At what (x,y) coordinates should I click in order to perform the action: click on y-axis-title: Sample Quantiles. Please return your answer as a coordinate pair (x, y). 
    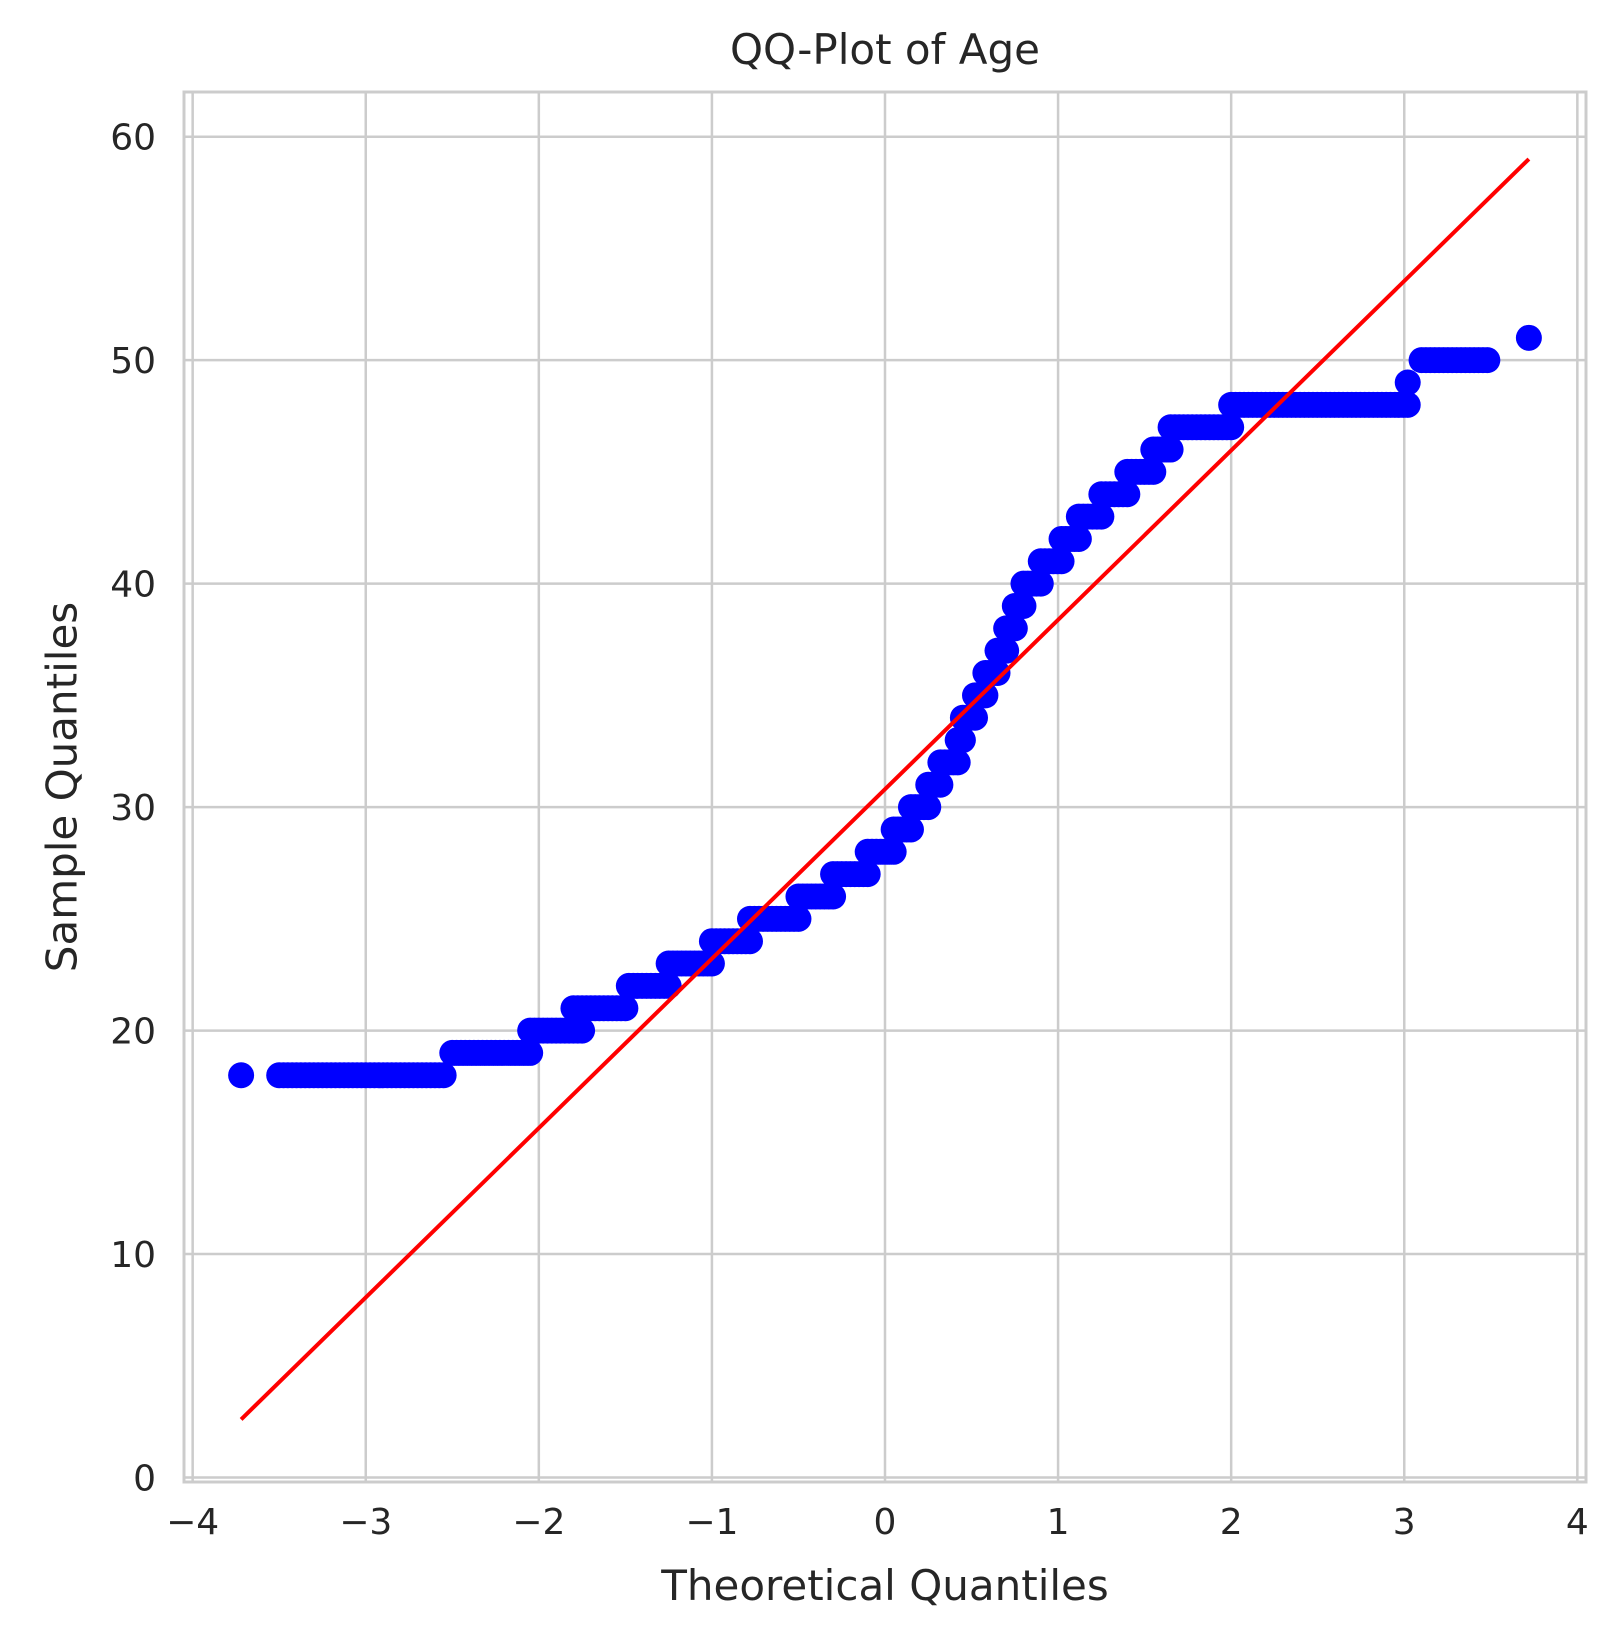
    Looking at the image, I should click on (62, 787).